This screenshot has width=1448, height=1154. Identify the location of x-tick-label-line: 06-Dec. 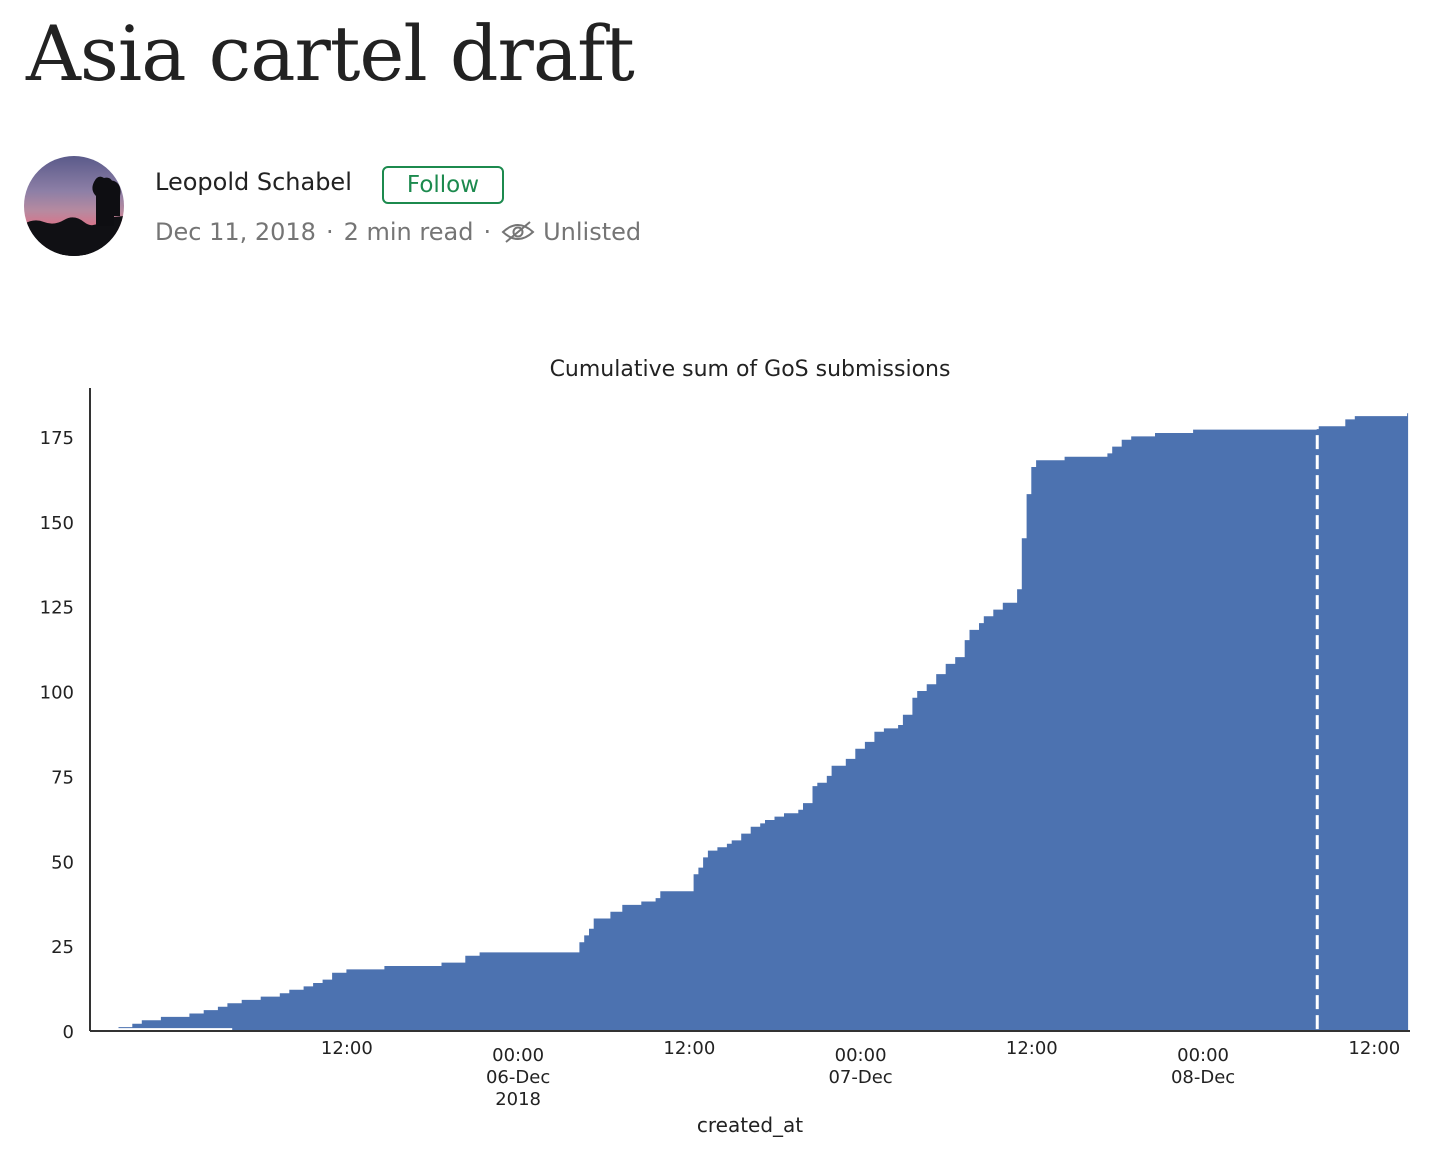
(518, 1077).